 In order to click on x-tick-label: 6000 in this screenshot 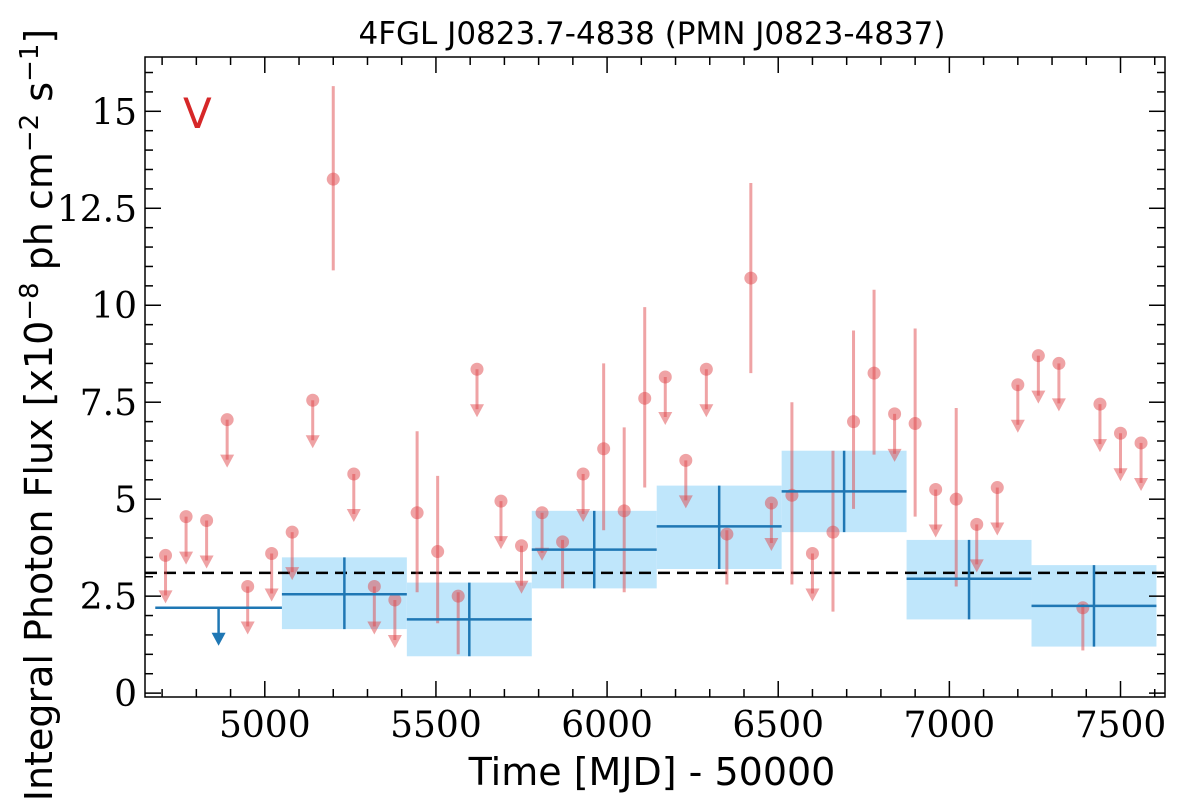, I will do `click(607, 725)`.